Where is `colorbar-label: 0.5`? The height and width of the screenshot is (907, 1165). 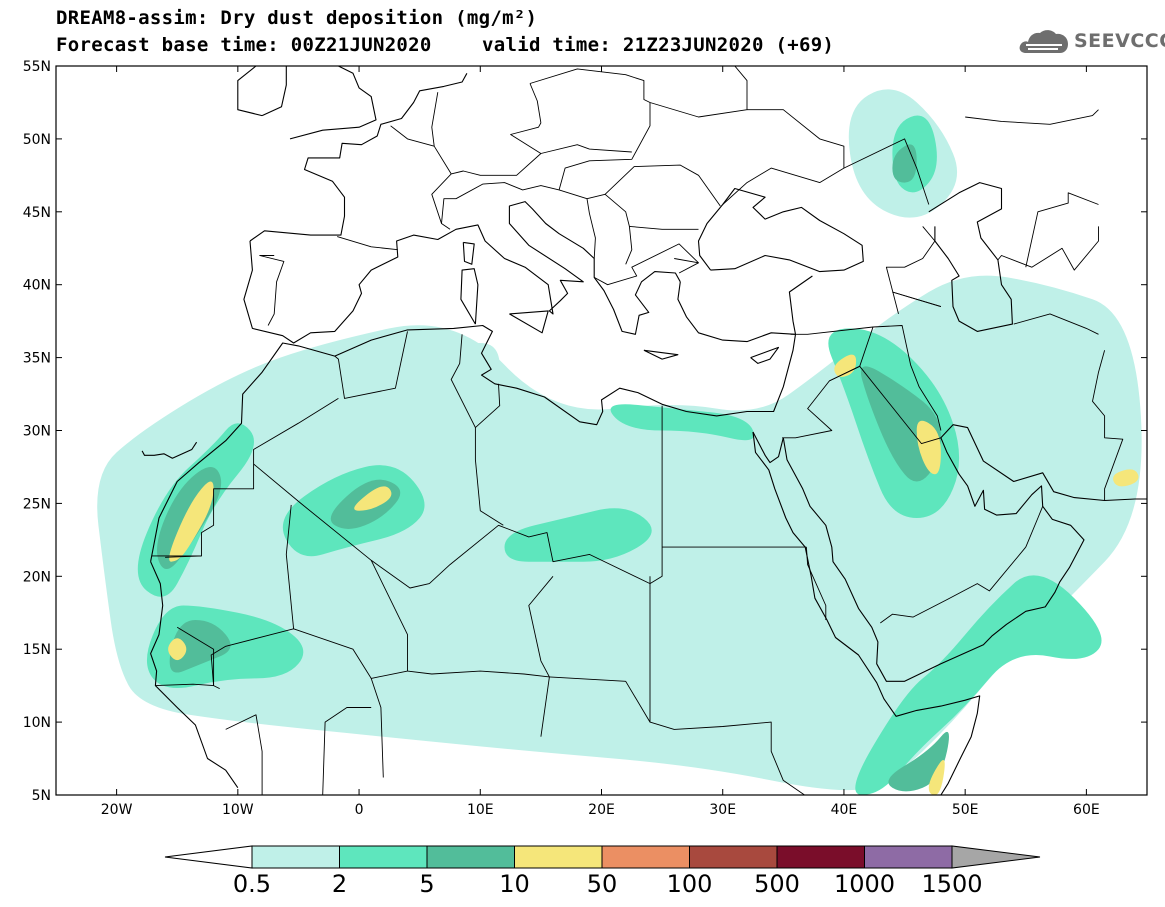
colorbar-label: 0.5 is located at coordinates (252, 884).